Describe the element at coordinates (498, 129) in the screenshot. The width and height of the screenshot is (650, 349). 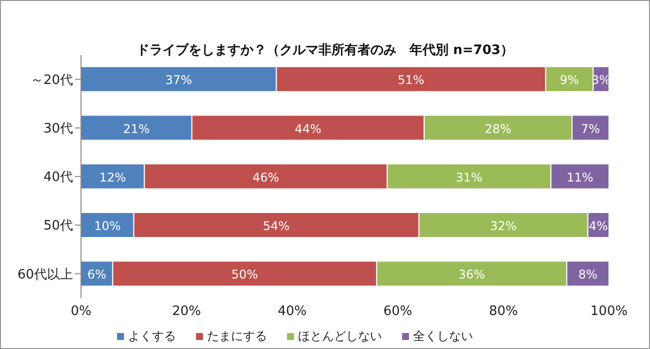
I see `data-label: 28%` at that location.